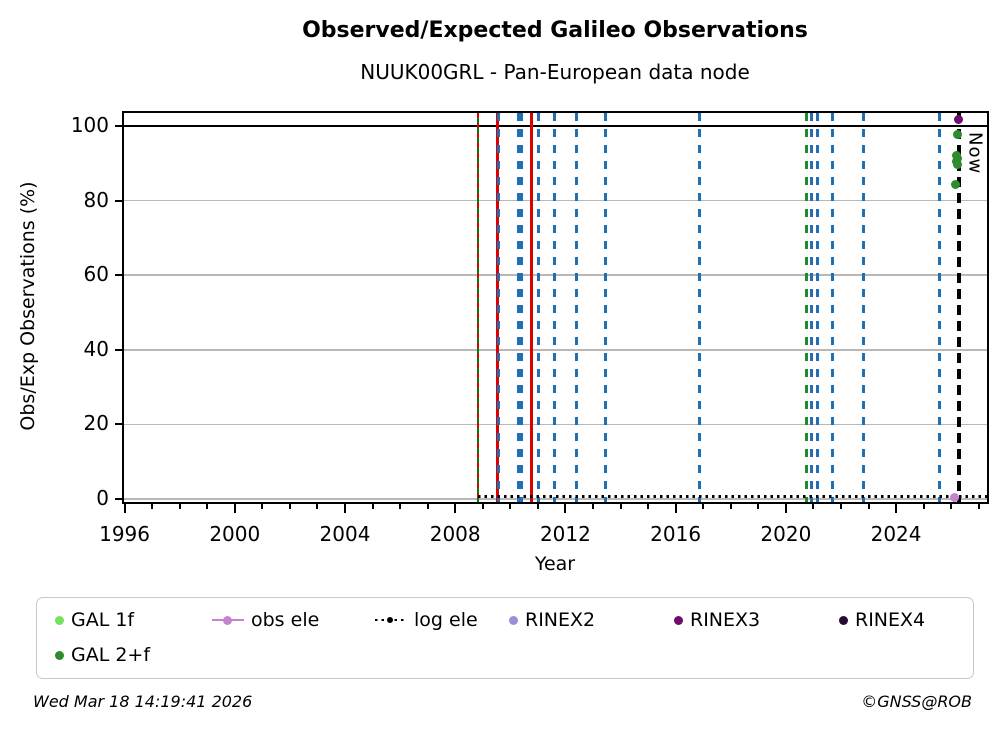  Describe the element at coordinates (890, 620) in the screenshot. I see `legend-label: RINEX4` at that location.